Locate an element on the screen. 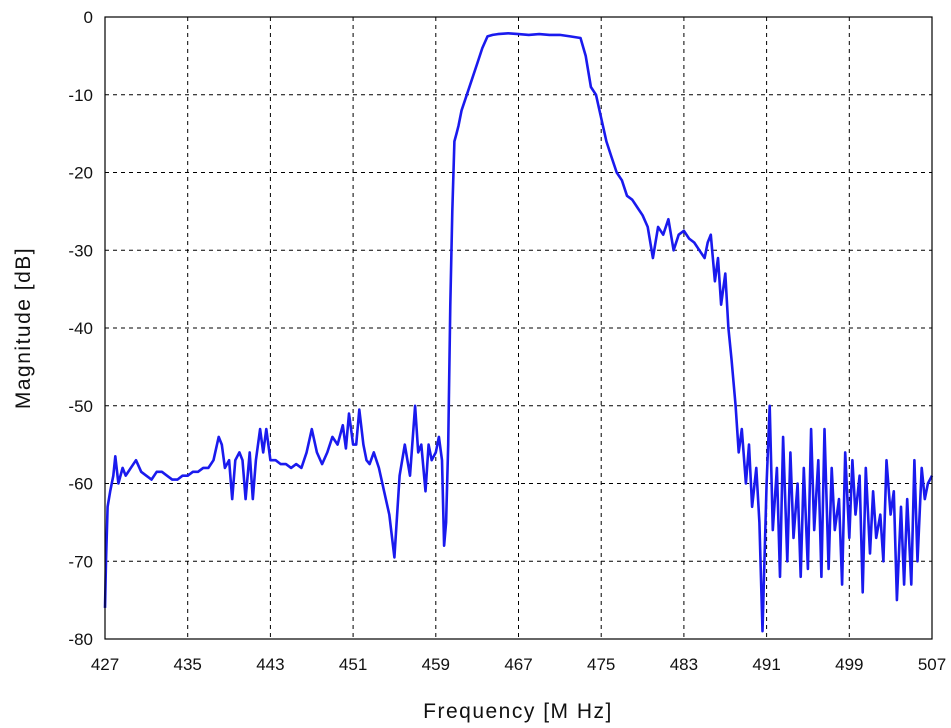 The height and width of the screenshot is (728, 951). y-tick-label: -60 is located at coordinates (80, 484).